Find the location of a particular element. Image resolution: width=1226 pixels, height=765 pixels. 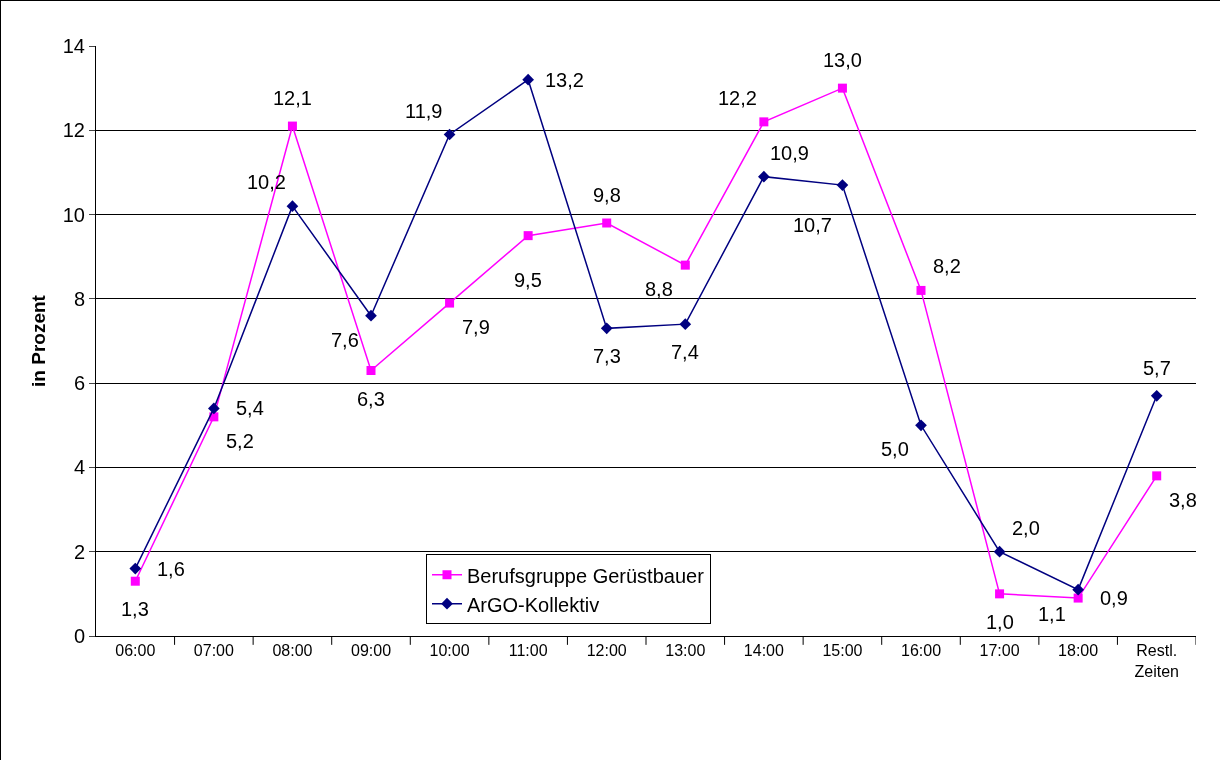

y-axis-title: in Prozent is located at coordinates (38, 340).